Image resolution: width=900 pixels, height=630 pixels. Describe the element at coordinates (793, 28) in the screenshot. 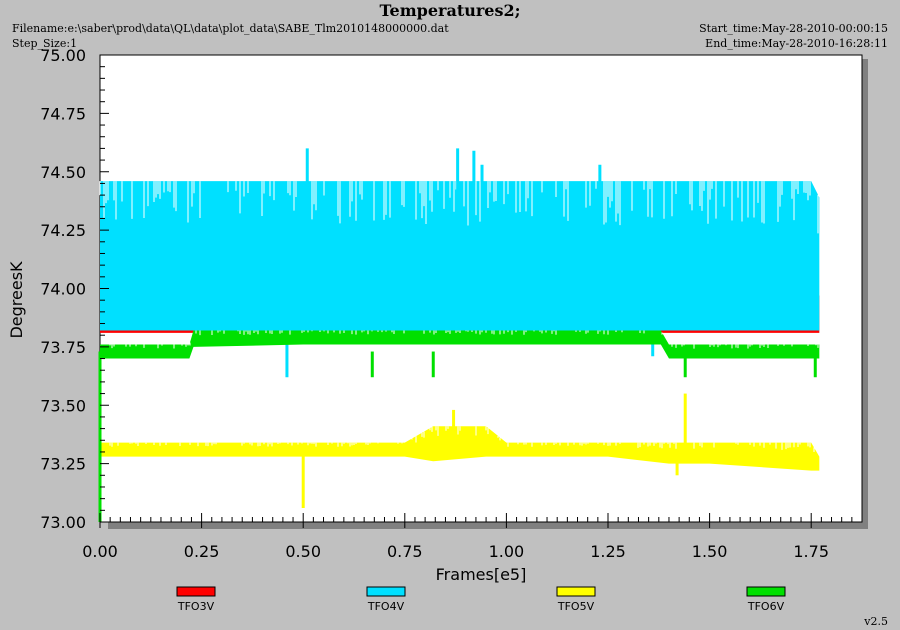

I see `start-time-label: Start_time:May-28-2010-00:00:15` at that location.